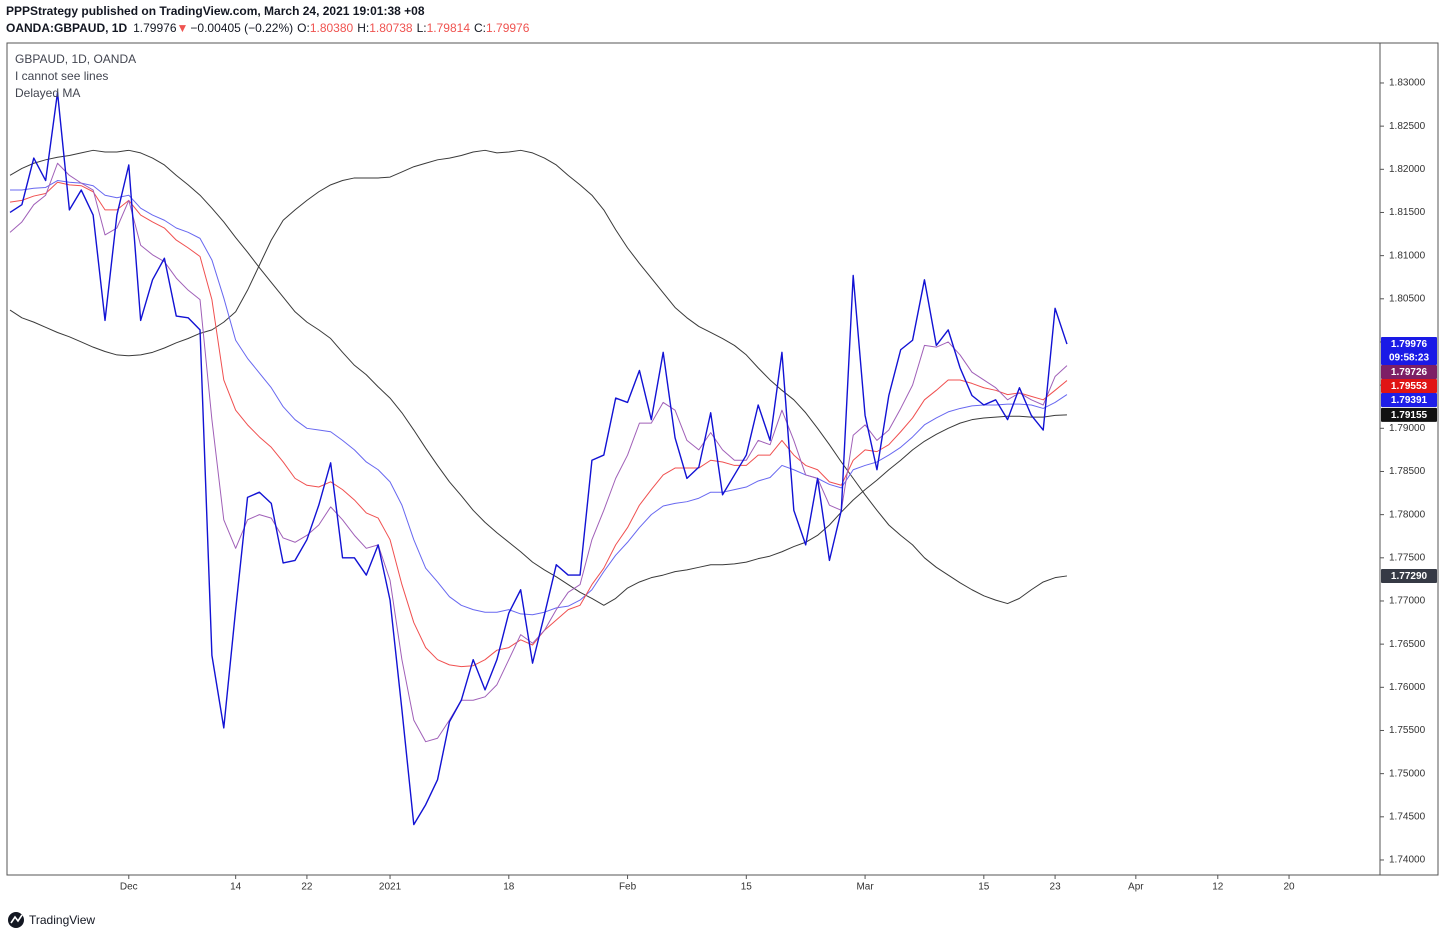  Describe the element at coordinates (75, 59) in the screenshot. I see `legend-symbol: GBPAUD, 1D, OANDA` at that location.